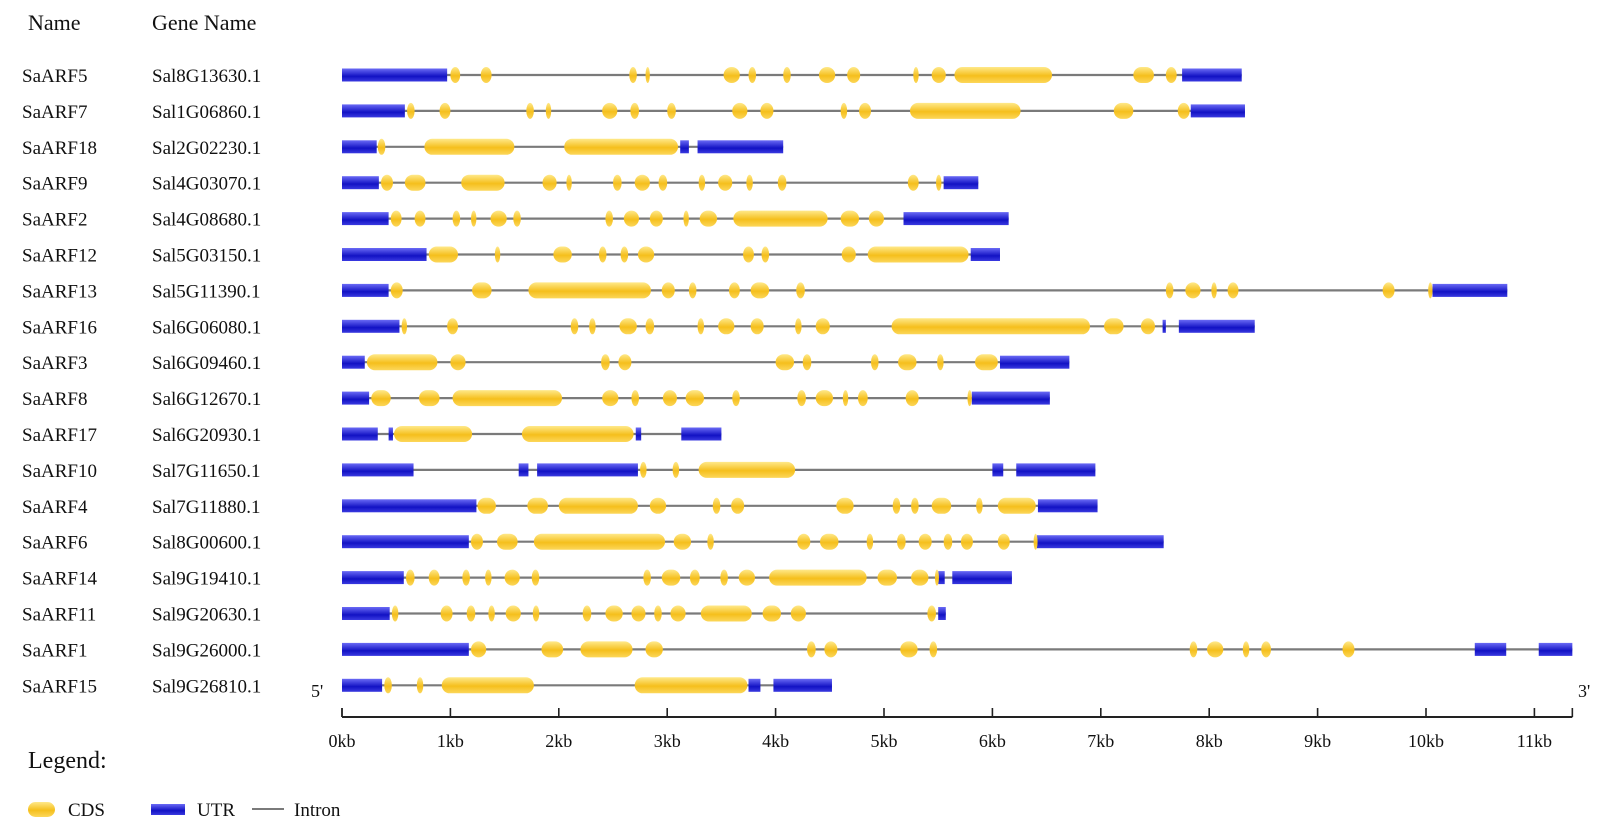 This screenshot has width=1609, height=830. Describe the element at coordinates (54, 112) in the screenshot. I see `gene-name-label: SaARF7` at that location.